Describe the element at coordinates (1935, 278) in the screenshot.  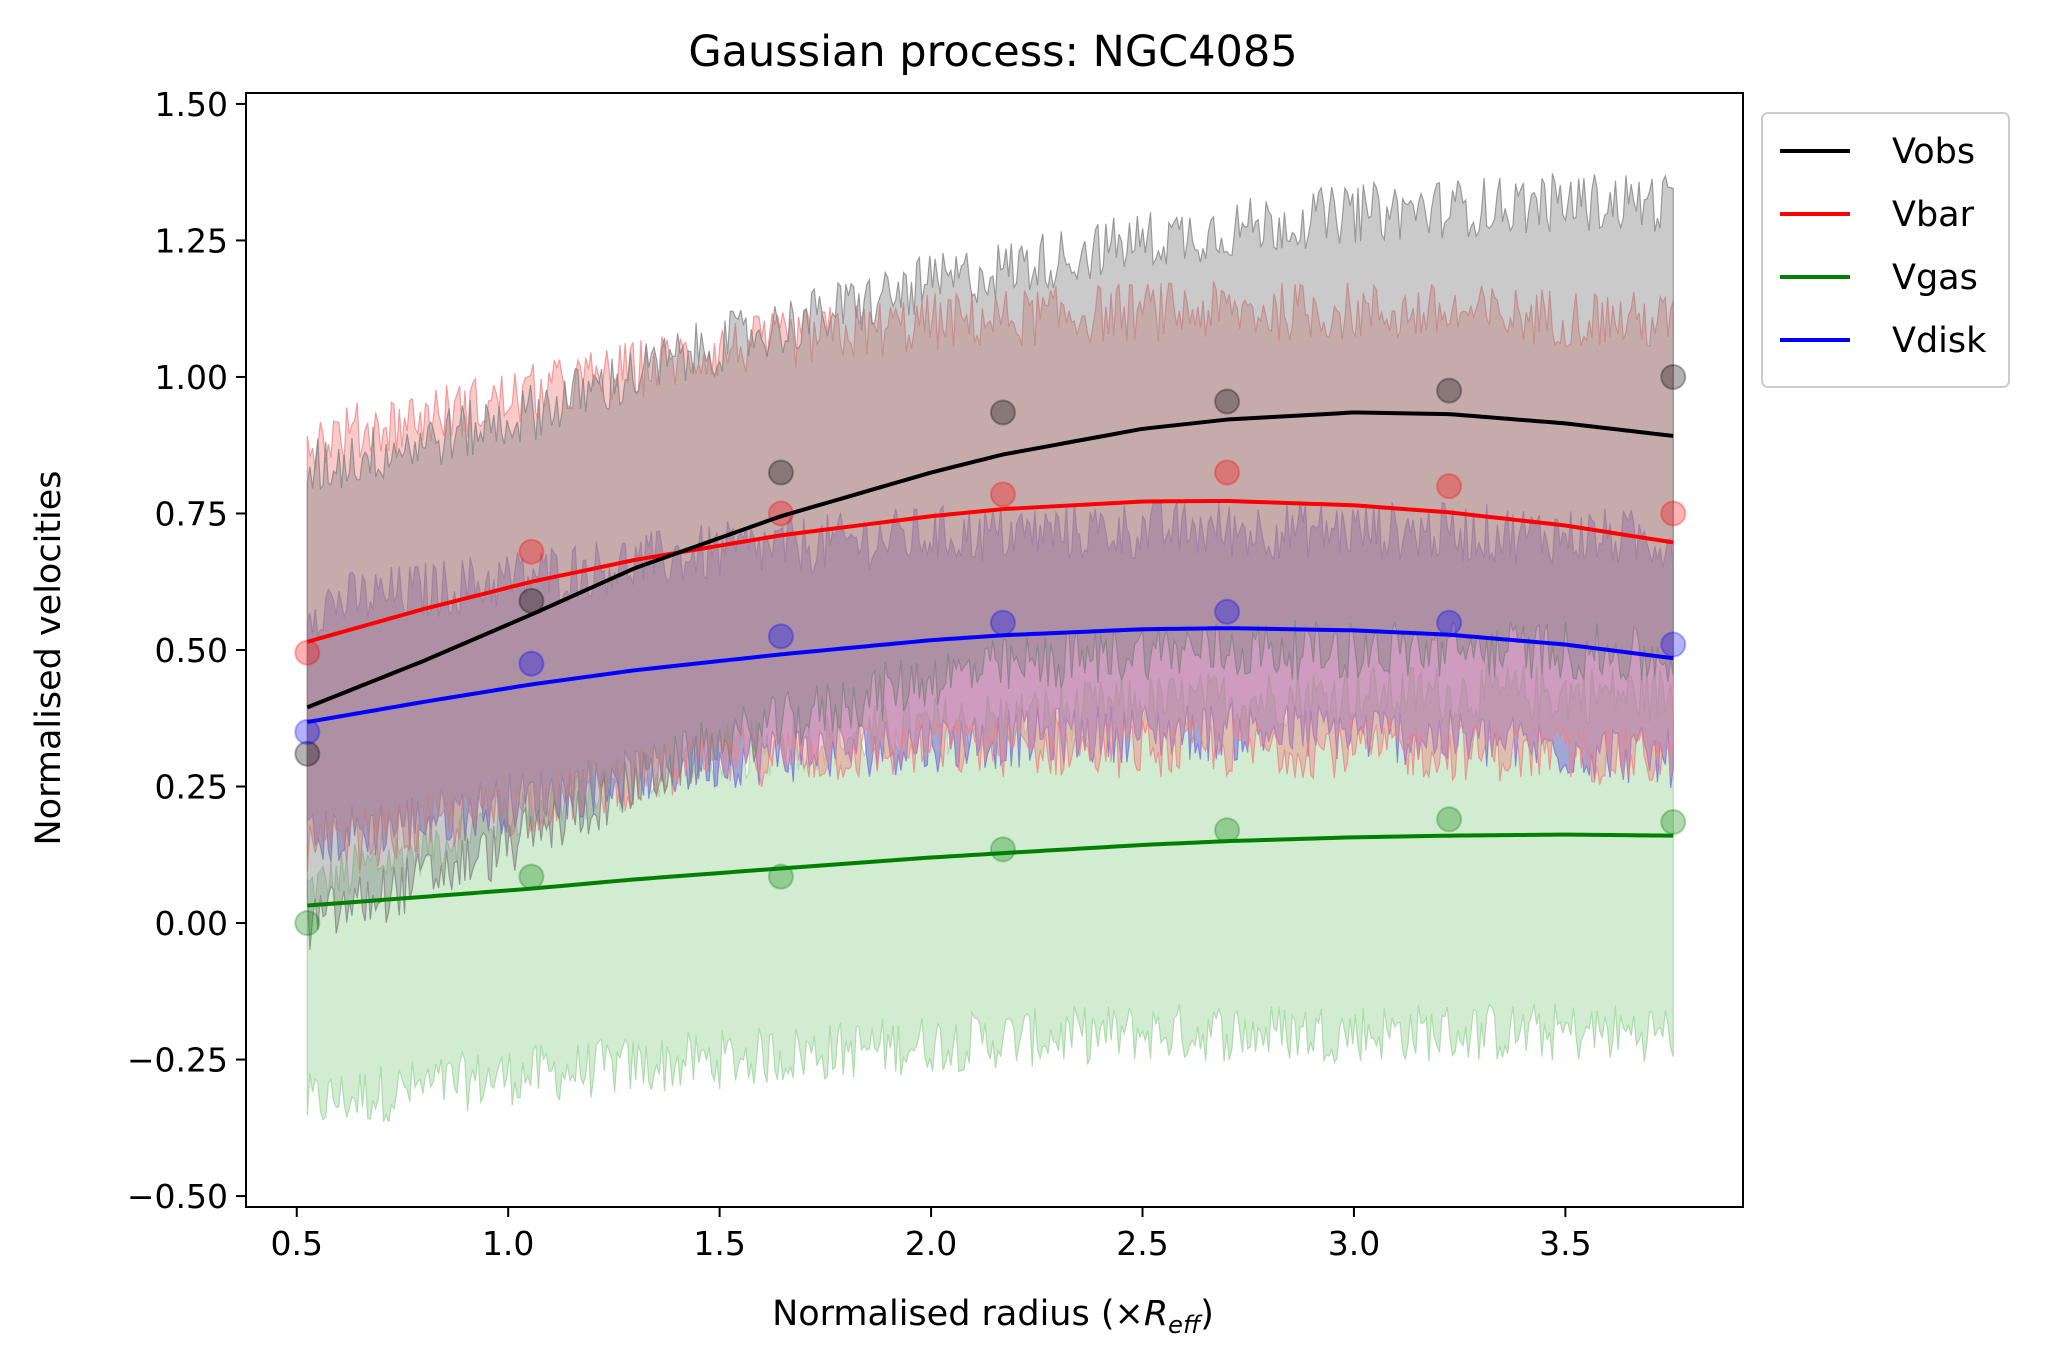
I see `legend-label-vgas: Vgas` at that location.